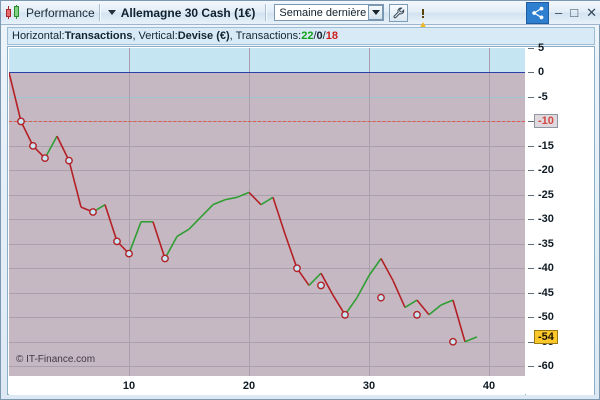 This screenshot has width=600, height=400. What do you see at coordinates (203, 36) in the screenshot?
I see `vertical-value: Devise (€)` at bounding box center [203, 36].